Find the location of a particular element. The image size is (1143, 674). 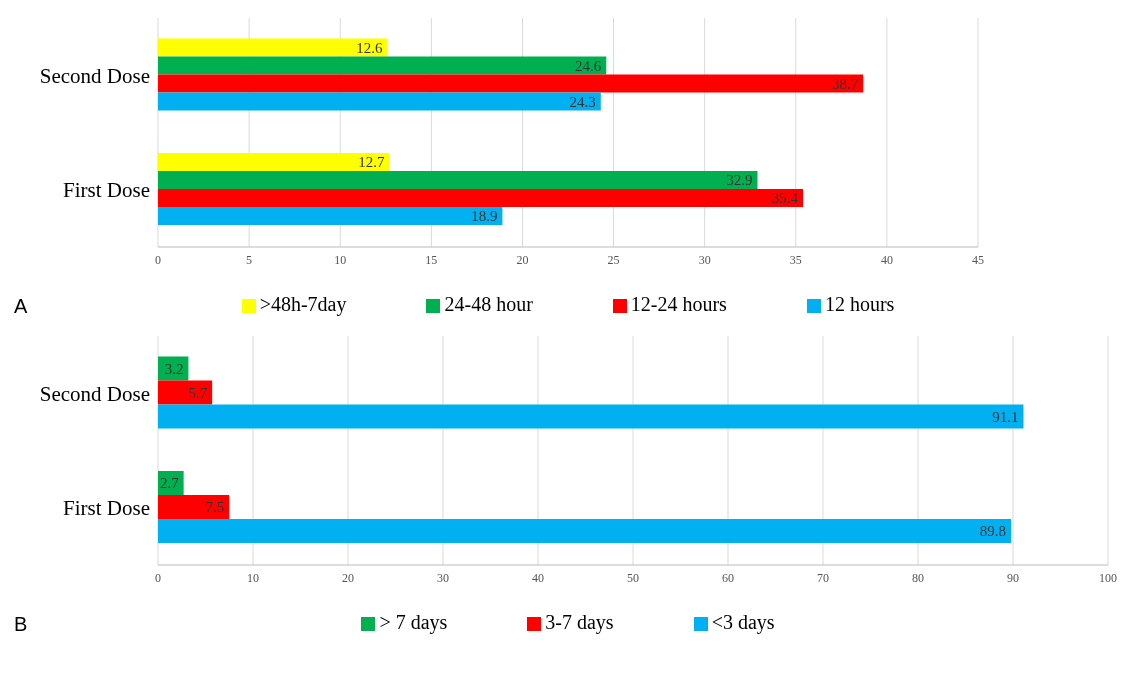

data-label: 32.9 is located at coordinates (739, 180).